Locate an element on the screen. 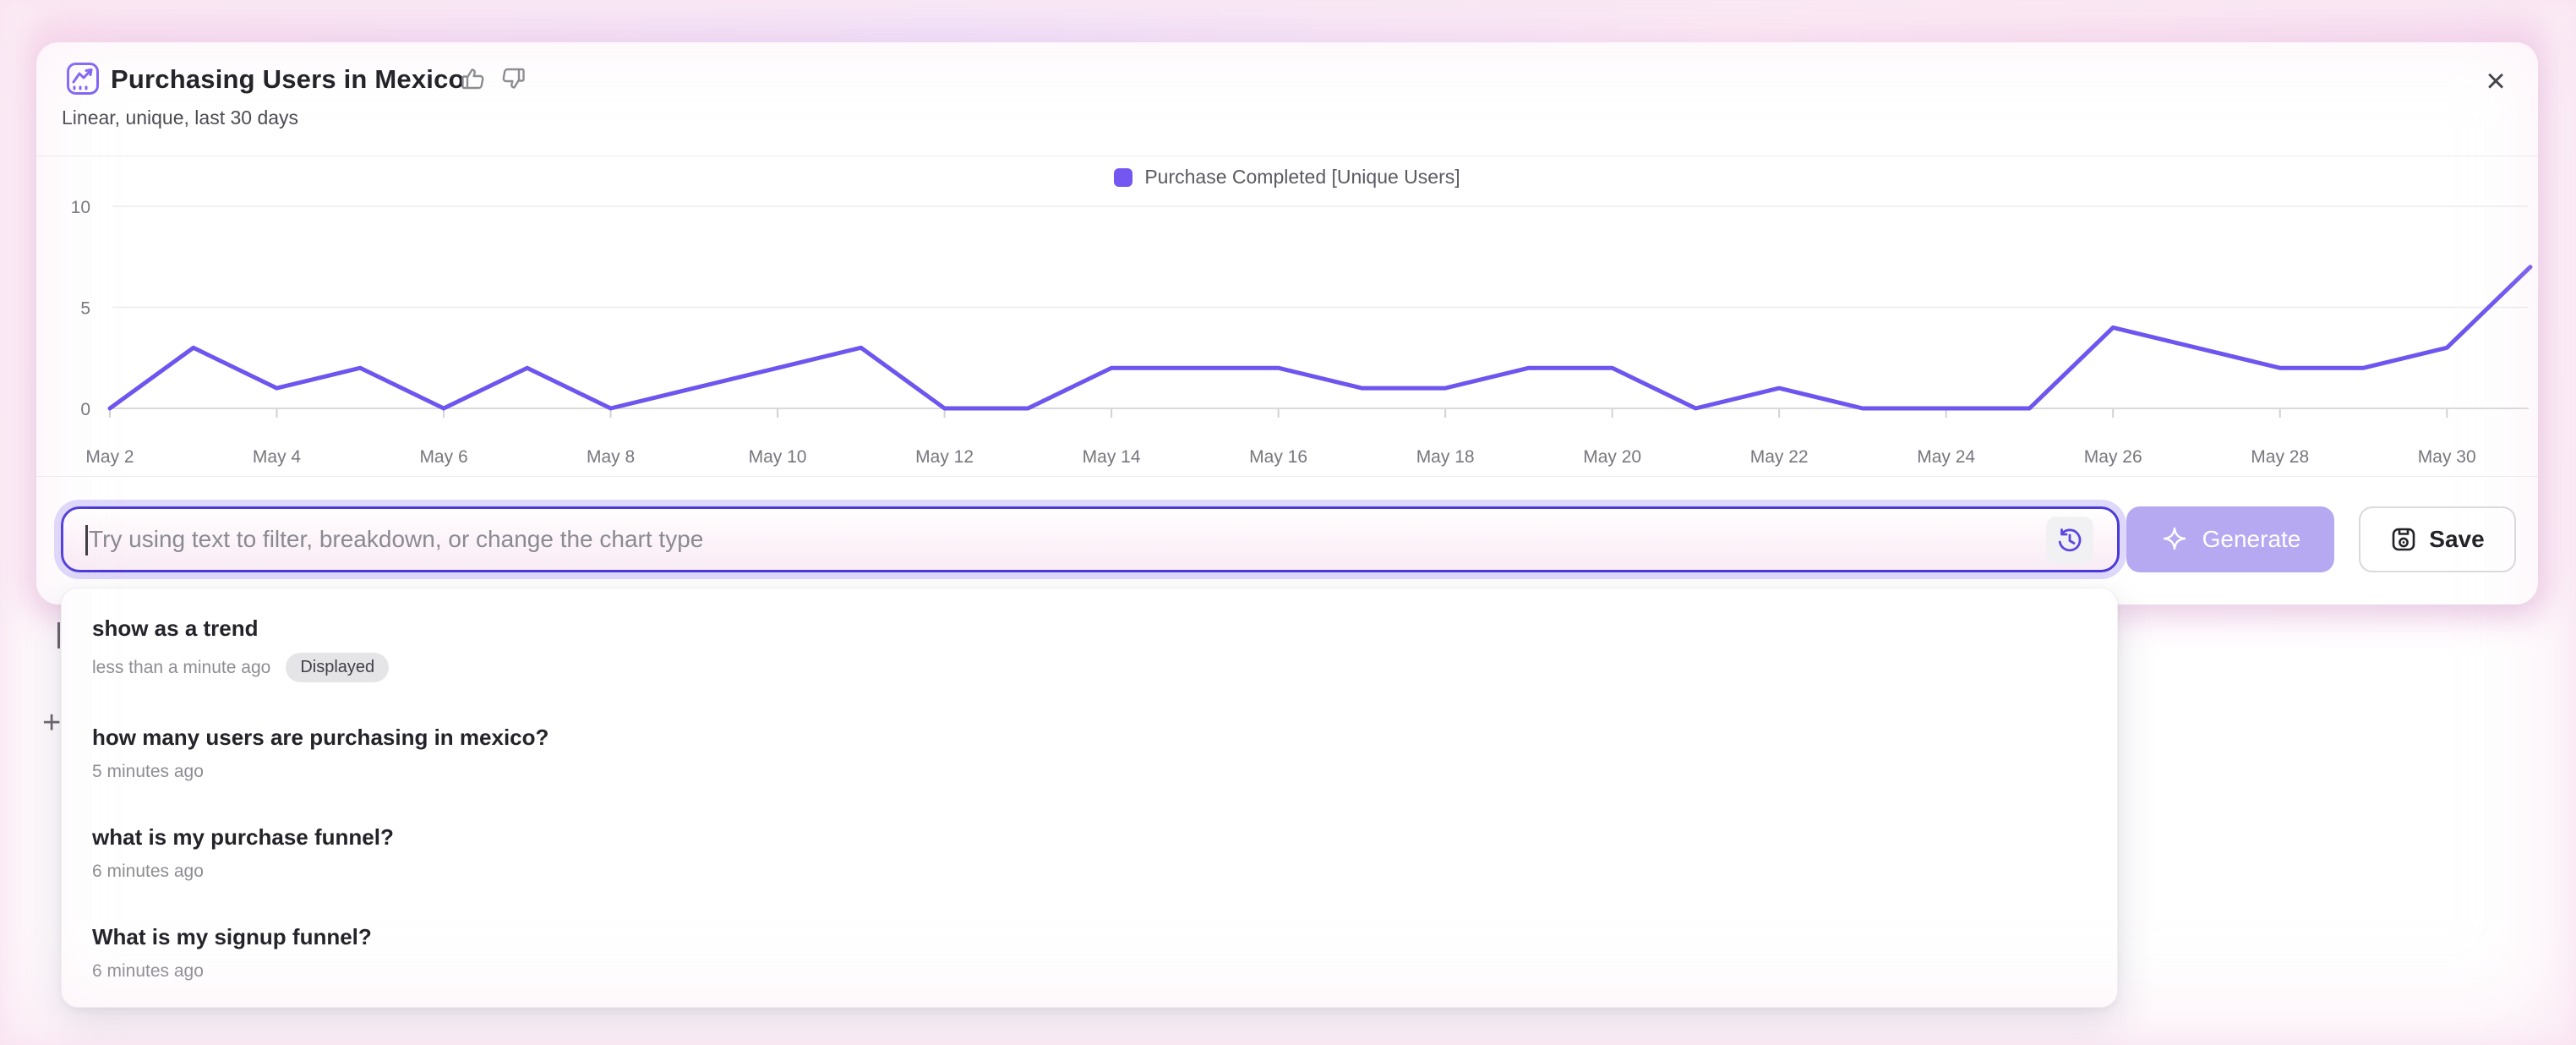 This screenshot has width=2576, height=1045. x-axis-tick-label: May 6 is located at coordinates (443, 457).